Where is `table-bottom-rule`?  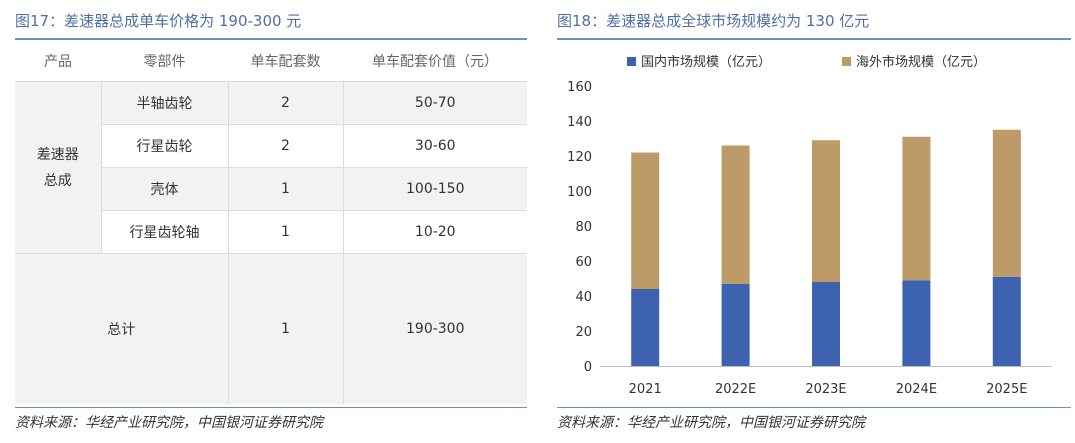 table-bottom-rule is located at coordinates (271, 407).